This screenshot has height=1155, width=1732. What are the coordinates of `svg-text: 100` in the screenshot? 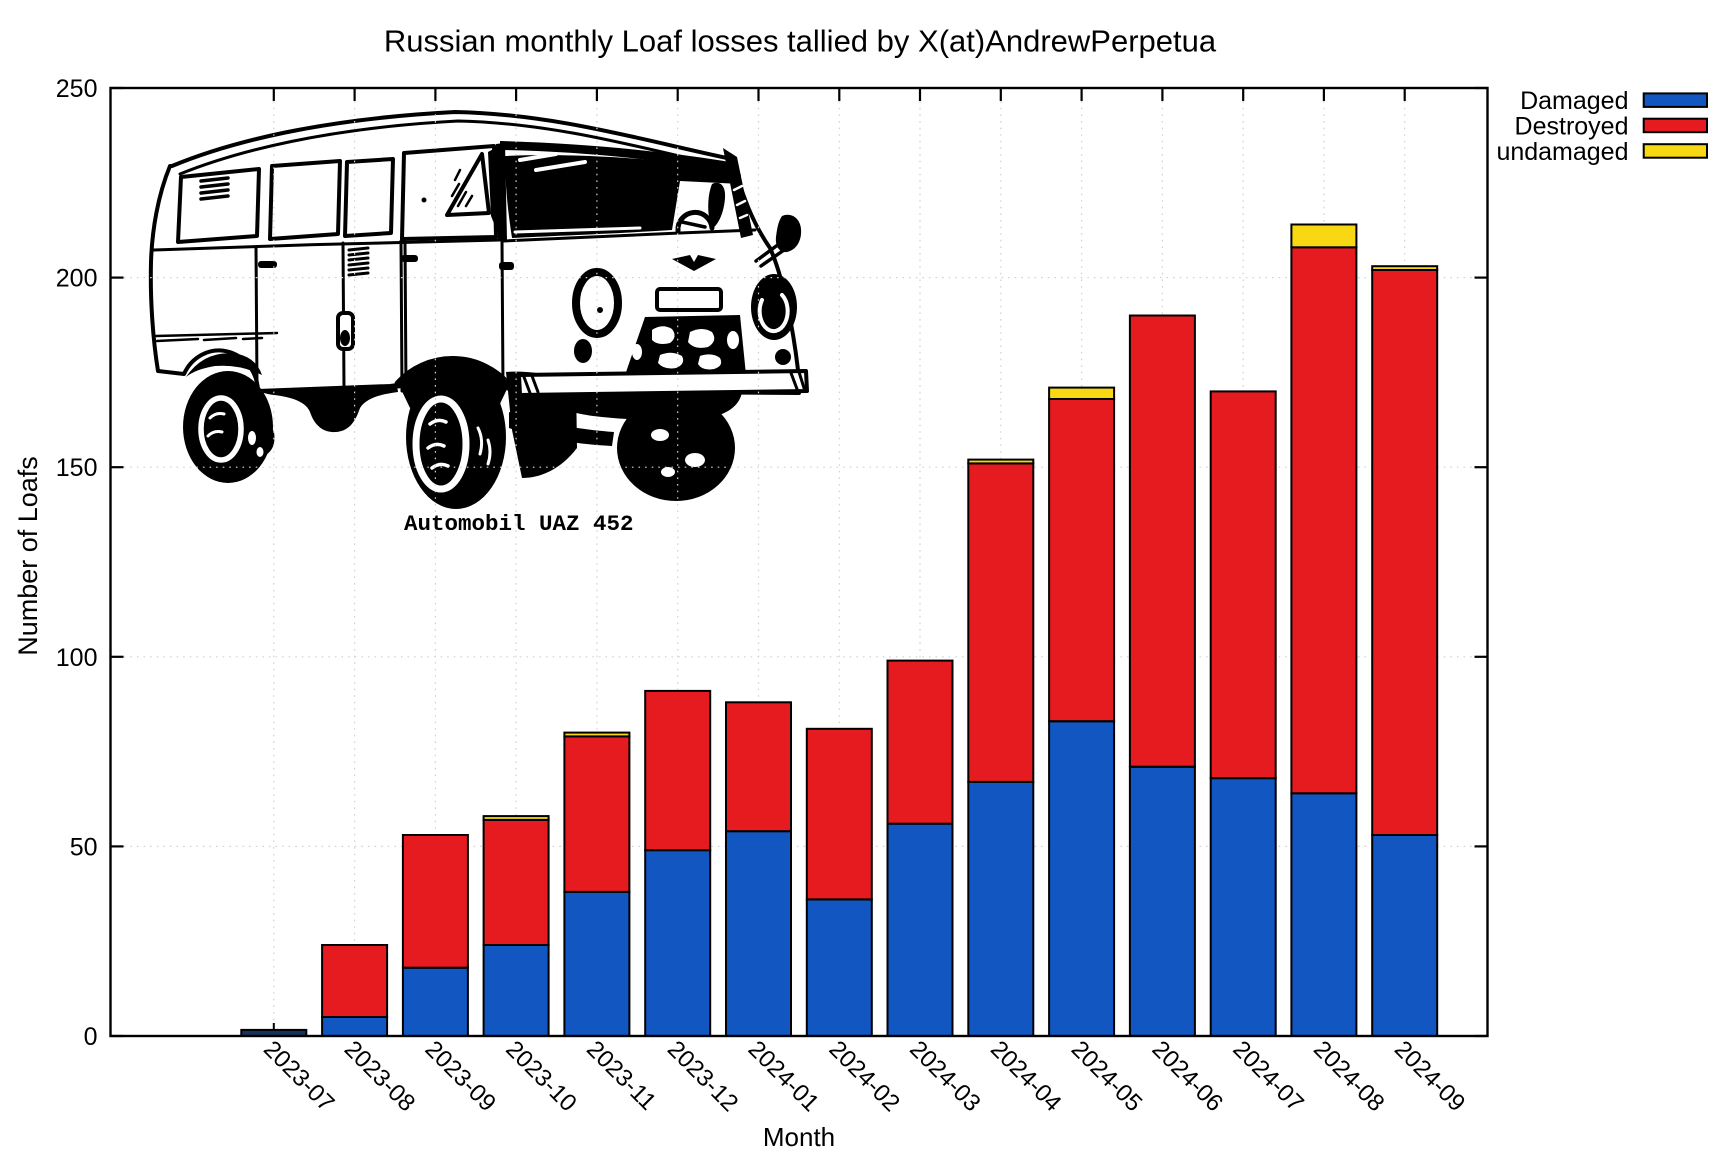 It's located at (77, 658).